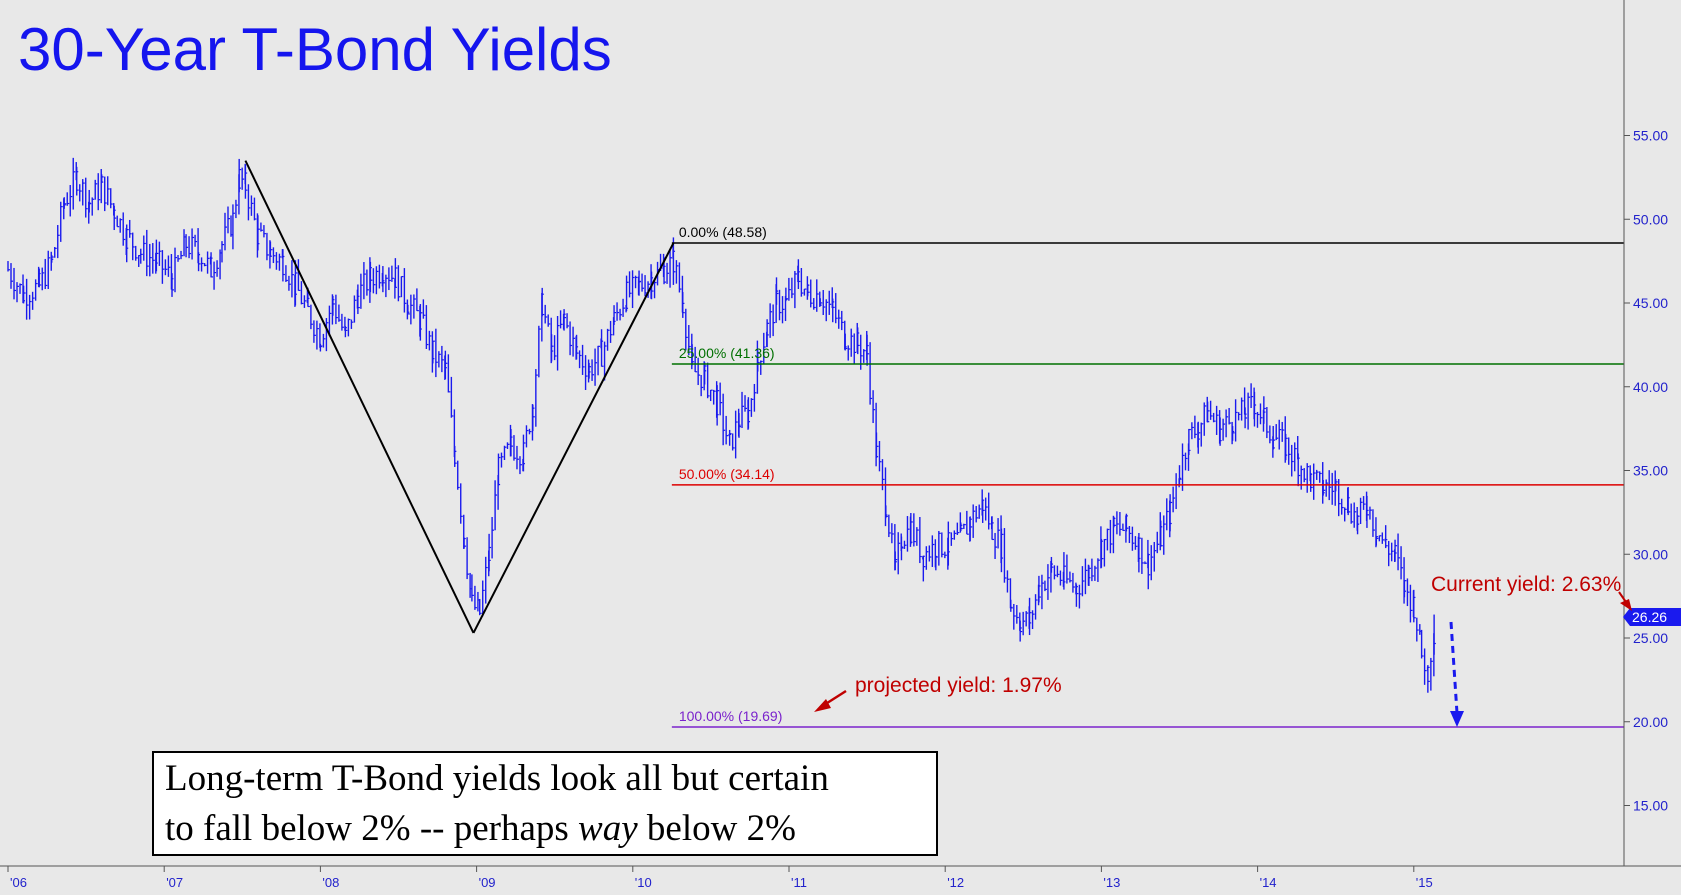  I want to click on x-tick-label: '10, so click(643, 882).